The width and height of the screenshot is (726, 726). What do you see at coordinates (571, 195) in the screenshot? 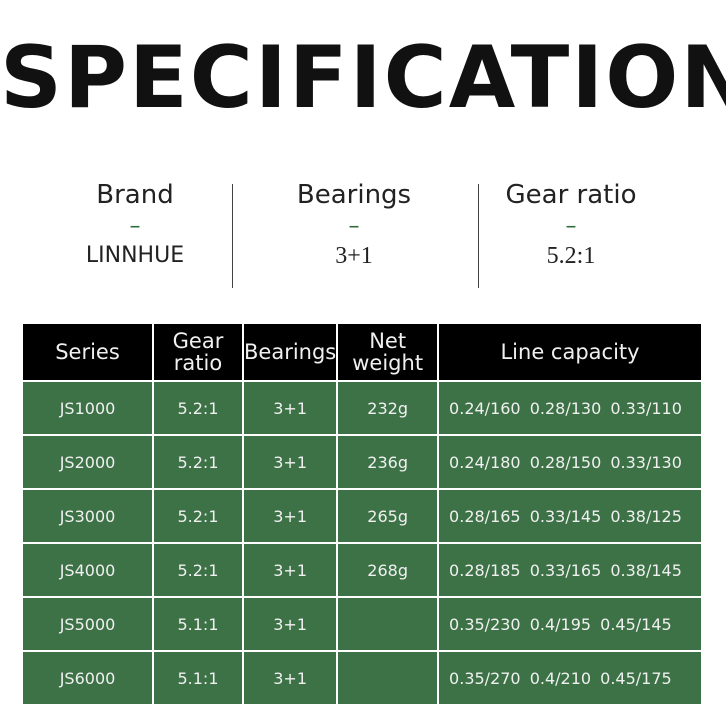
I see `spec-label: Gear ratio` at bounding box center [571, 195].